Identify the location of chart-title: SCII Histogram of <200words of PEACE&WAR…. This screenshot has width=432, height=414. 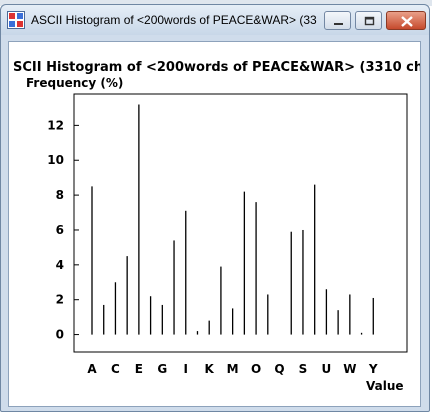
(216, 67).